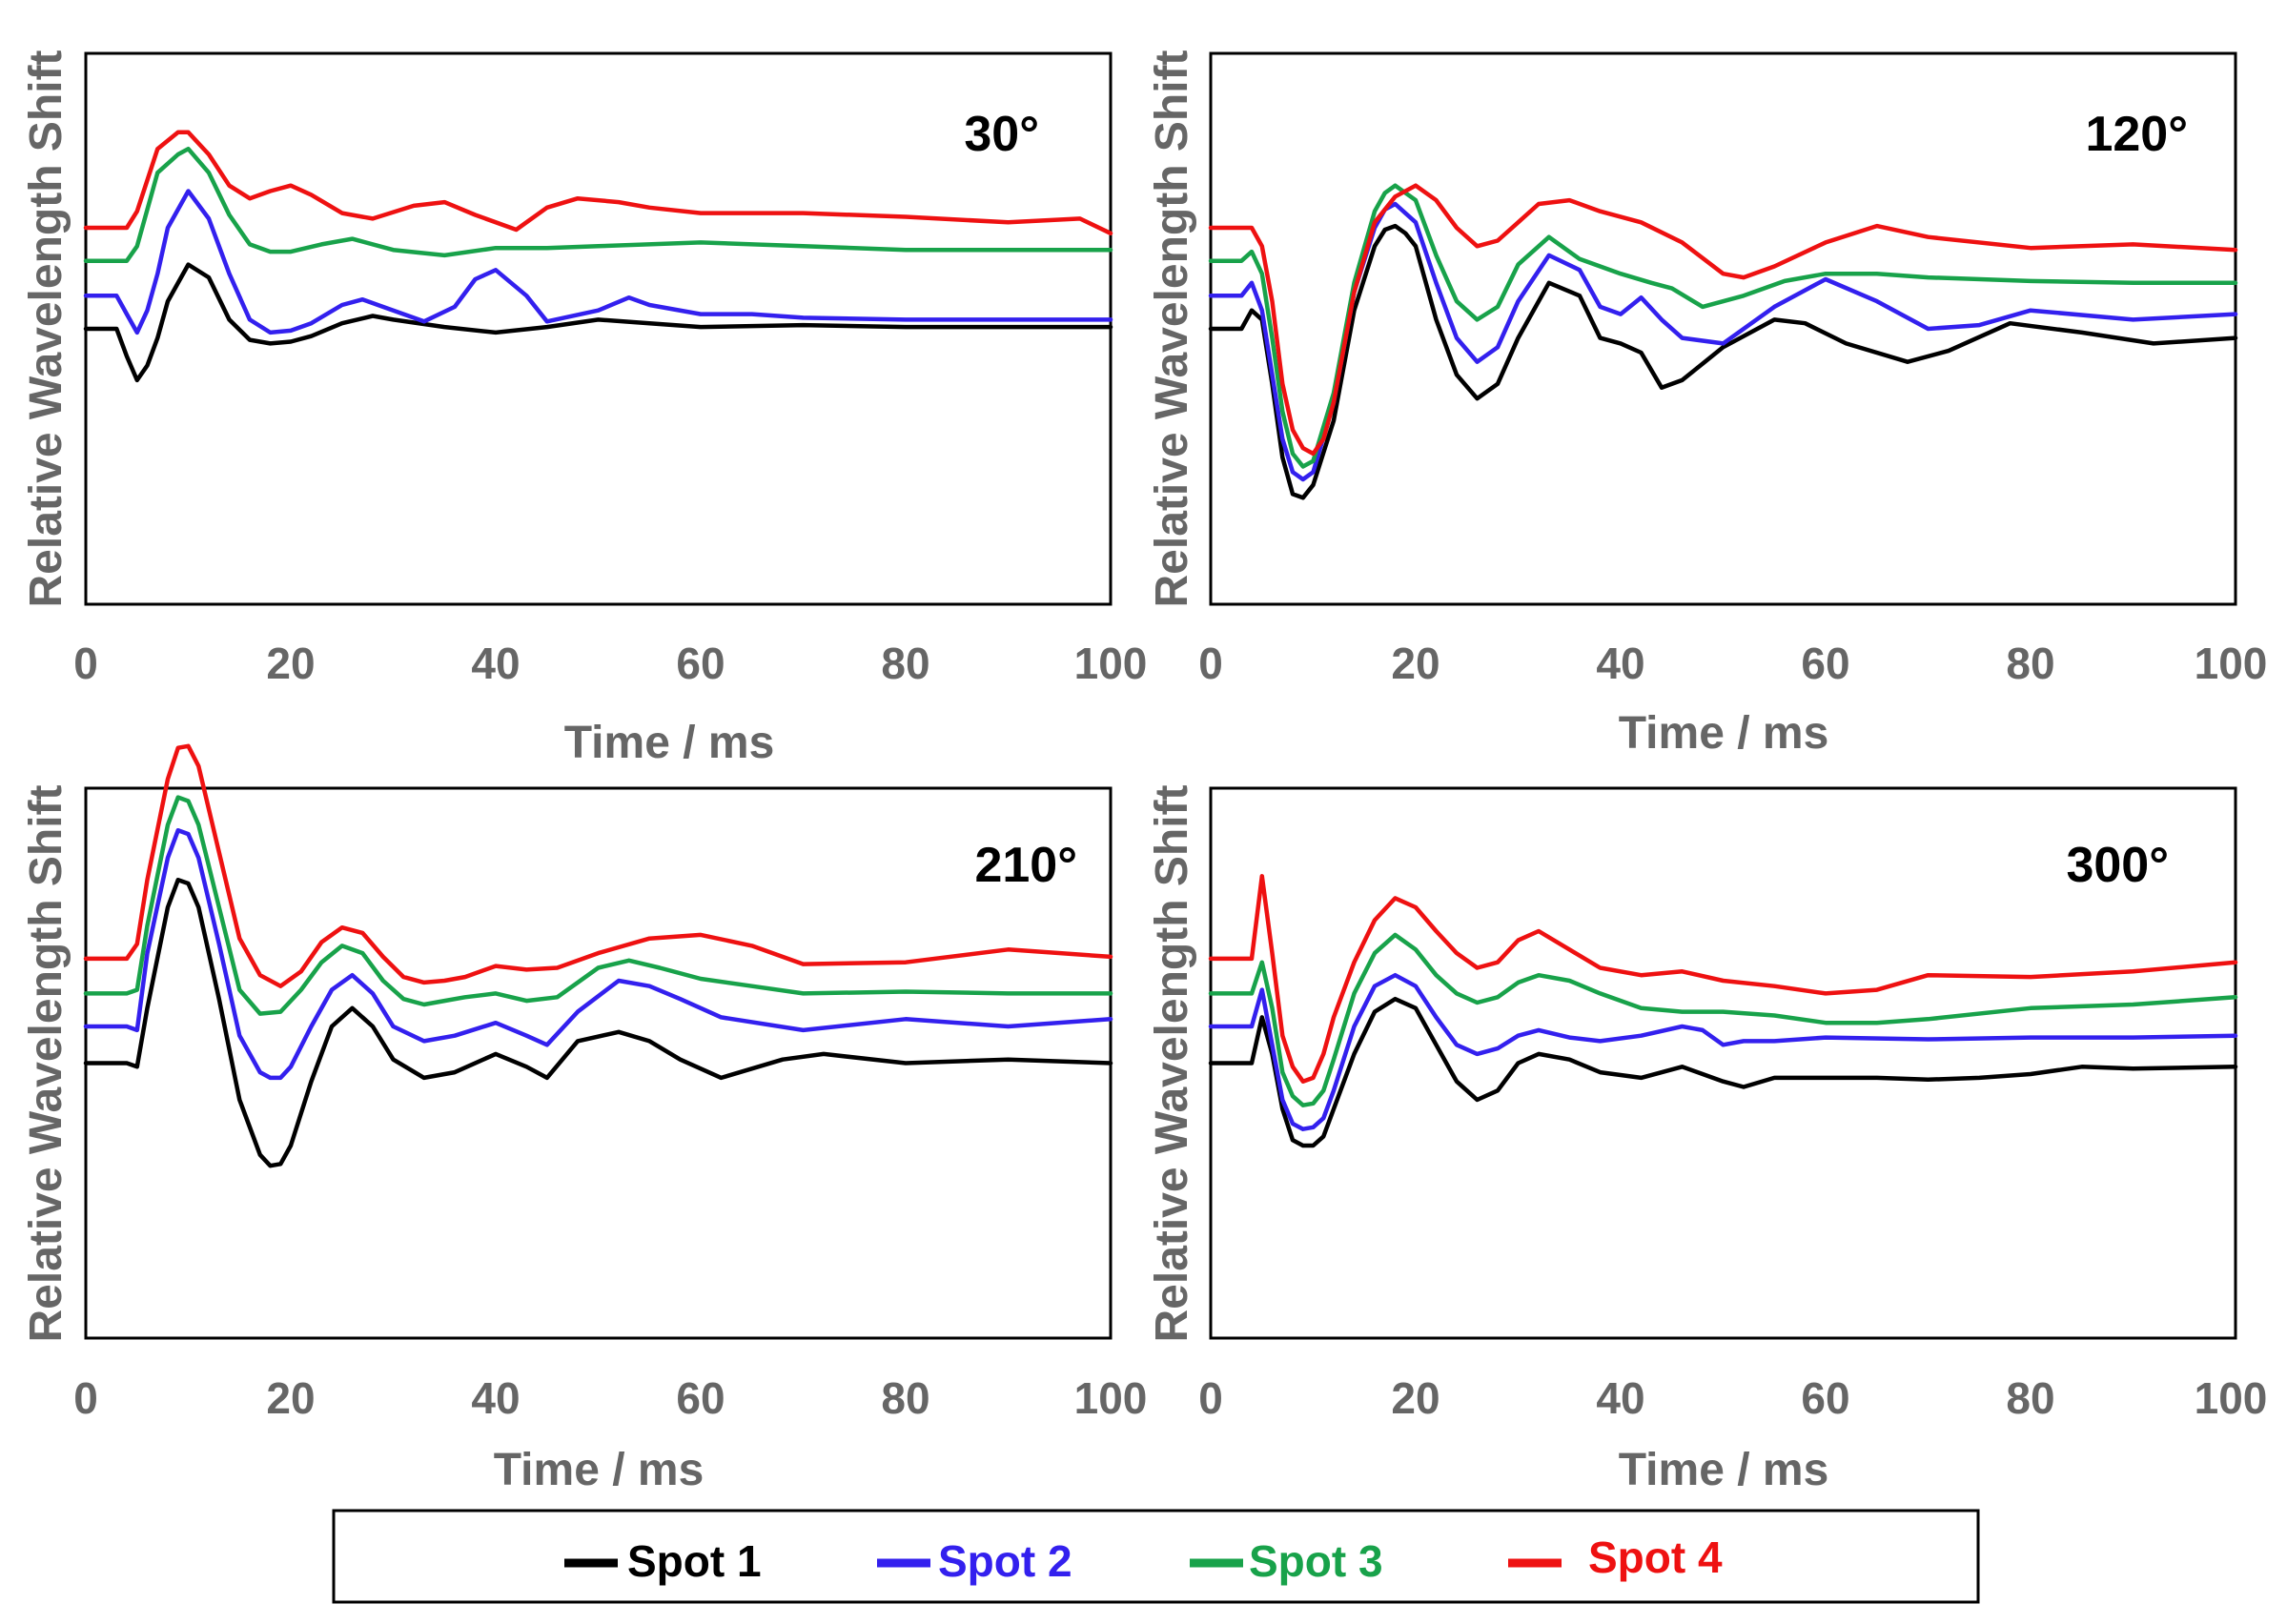 This screenshot has width=2287, height=1624. I want to click on panel-210deg-x-tick: 80, so click(905, 1398).